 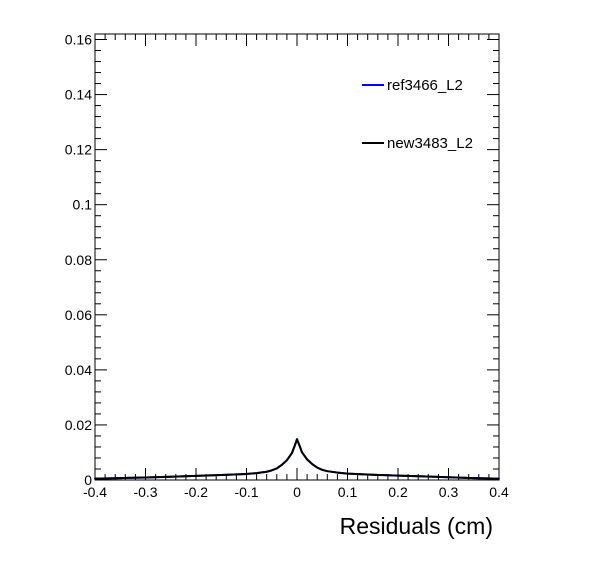 What do you see at coordinates (83, 205) in the screenshot?
I see `y-tick-label: 0.1` at bounding box center [83, 205].